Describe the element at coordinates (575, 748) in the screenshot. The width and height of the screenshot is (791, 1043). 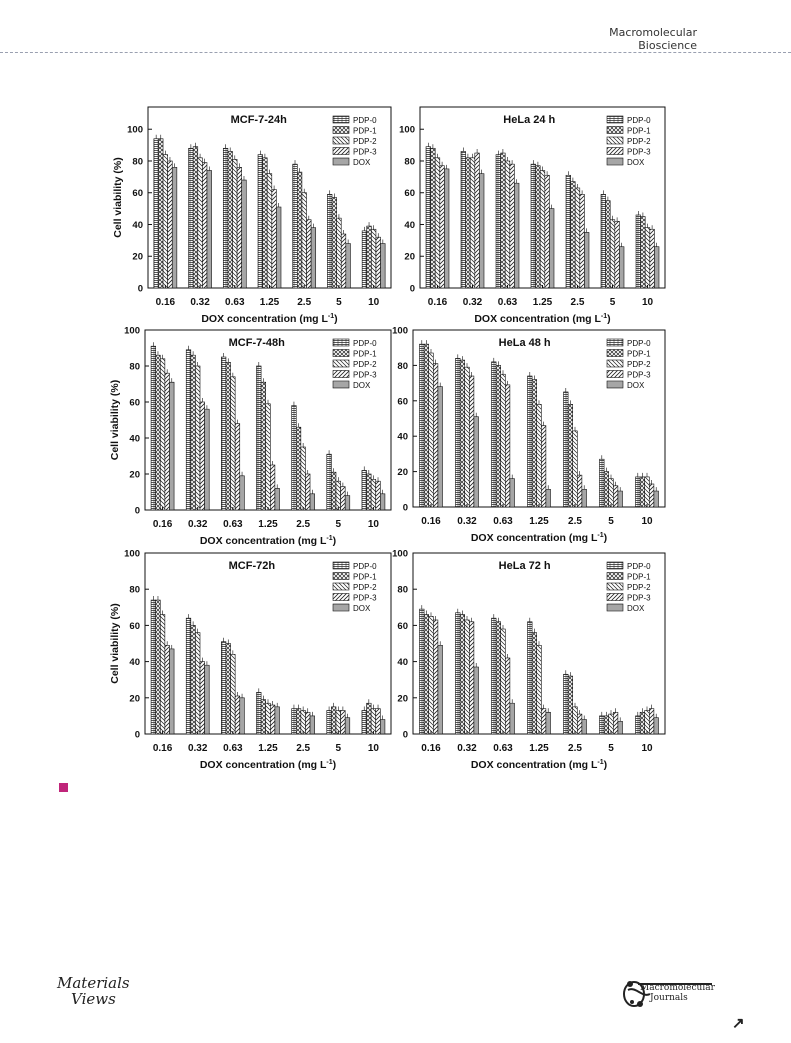
I see `x-tick-label: 2.5` at that location.